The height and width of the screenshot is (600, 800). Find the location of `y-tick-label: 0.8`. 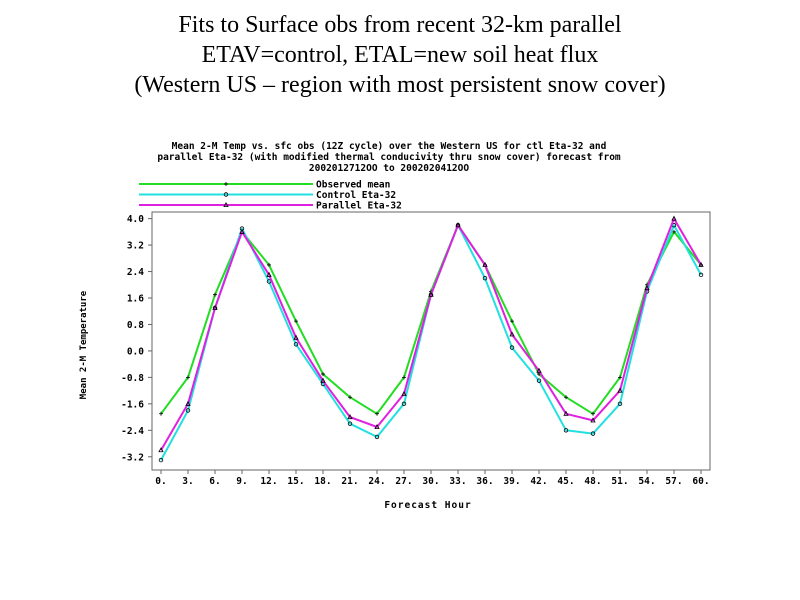

y-tick-label: 0.8 is located at coordinates (135, 325).